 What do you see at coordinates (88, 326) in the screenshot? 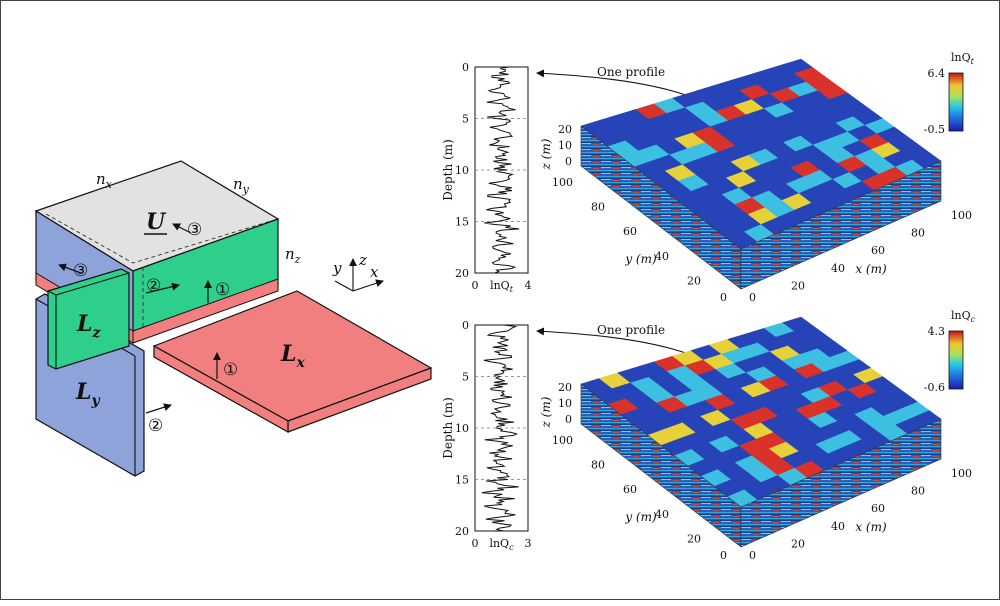
I see `label-Lz: Lz` at bounding box center [88, 326].